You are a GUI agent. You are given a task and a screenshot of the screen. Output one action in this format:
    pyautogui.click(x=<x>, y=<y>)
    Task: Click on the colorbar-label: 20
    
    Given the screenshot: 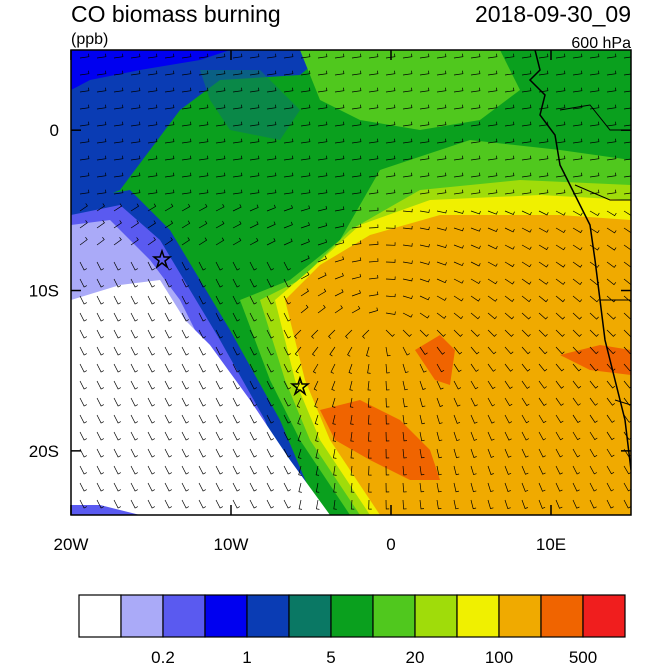 What is the action you would take?
    pyautogui.click(x=415, y=657)
    